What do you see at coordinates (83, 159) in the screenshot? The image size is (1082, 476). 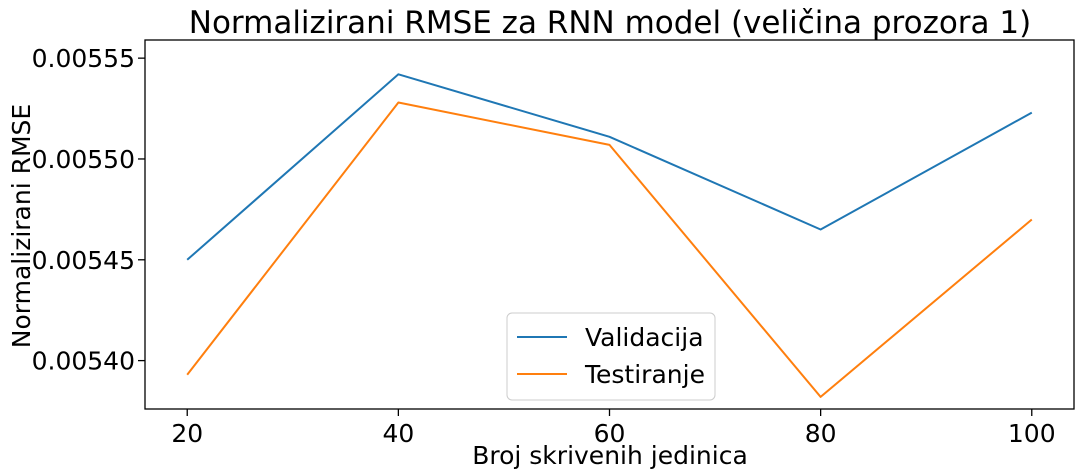 I see `y-tick-label: 0.00550` at bounding box center [83, 159].